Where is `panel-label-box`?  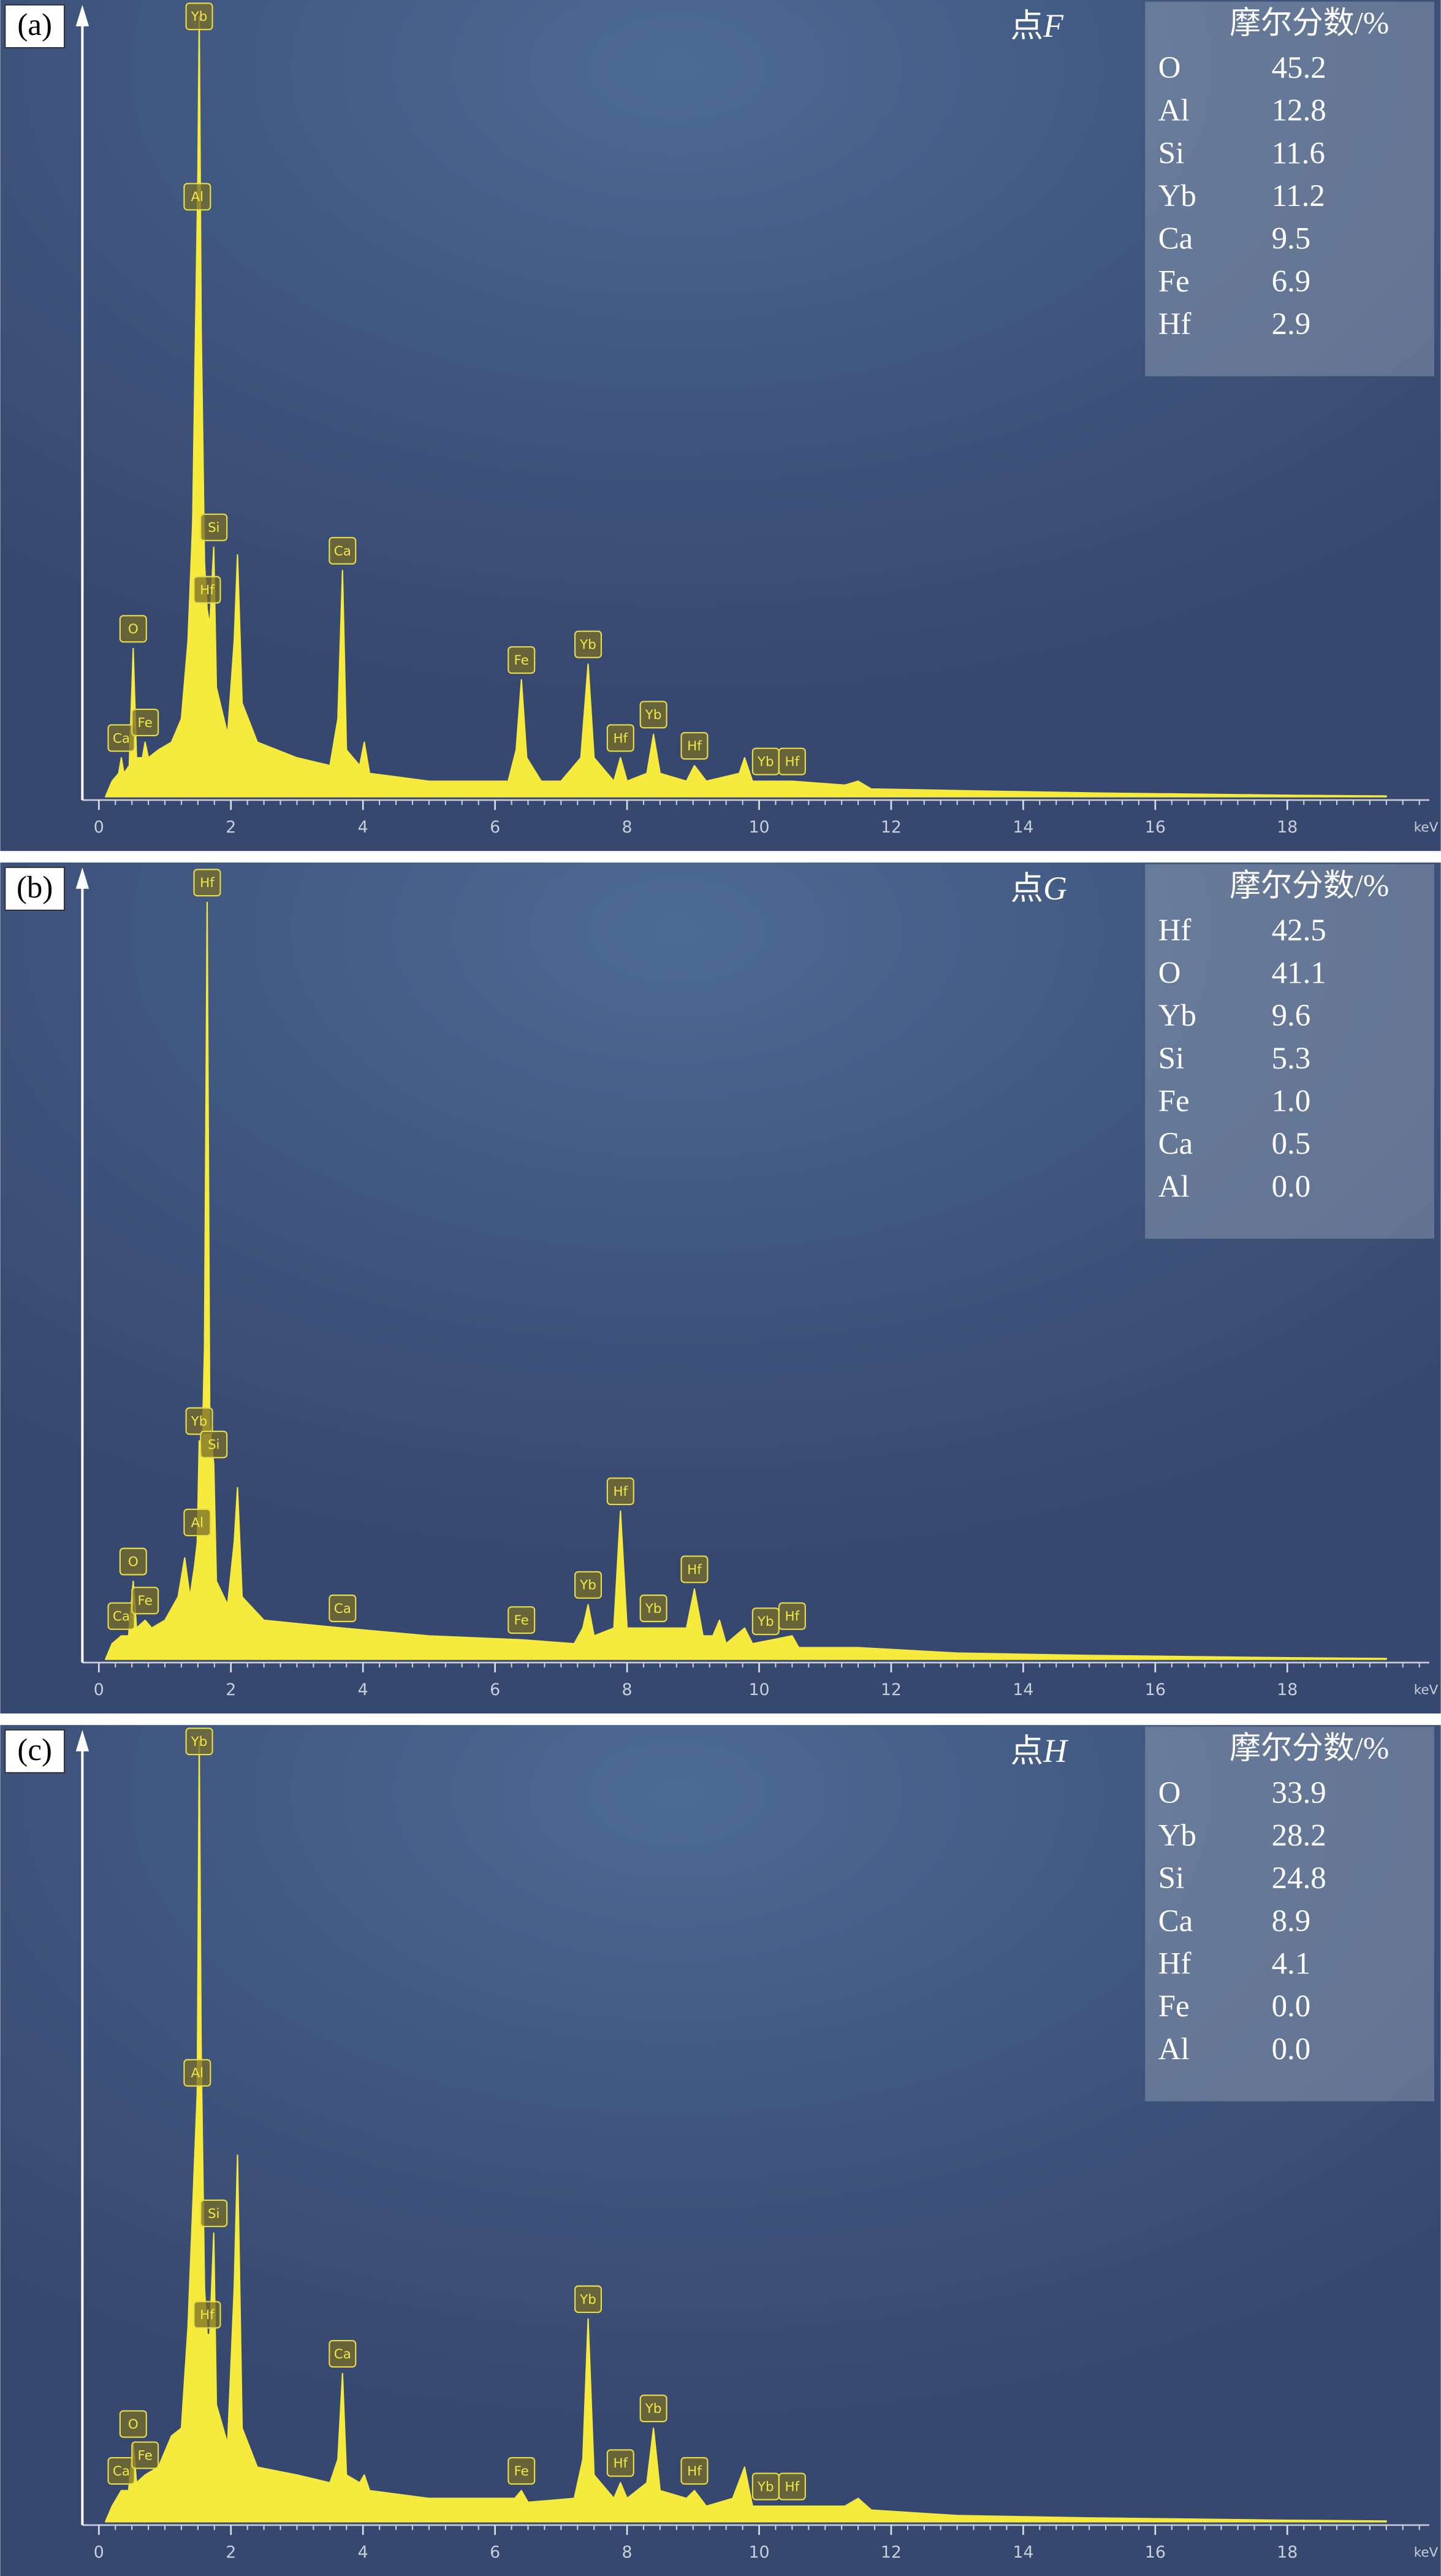 panel-label-box is located at coordinates (34, 889).